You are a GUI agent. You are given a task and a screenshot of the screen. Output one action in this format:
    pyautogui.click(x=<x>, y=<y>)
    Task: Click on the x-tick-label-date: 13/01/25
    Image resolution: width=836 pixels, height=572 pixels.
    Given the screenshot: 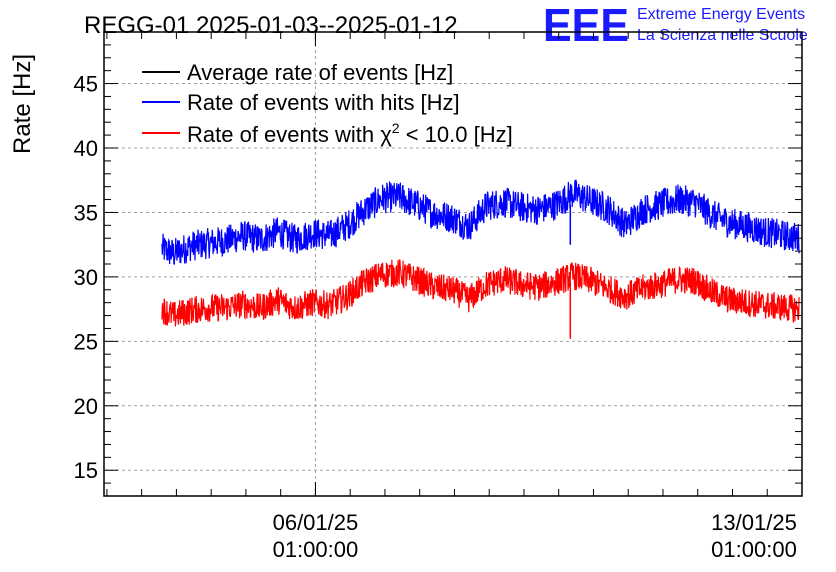 What is the action you would take?
    pyautogui.click(x=754, y=522)
    